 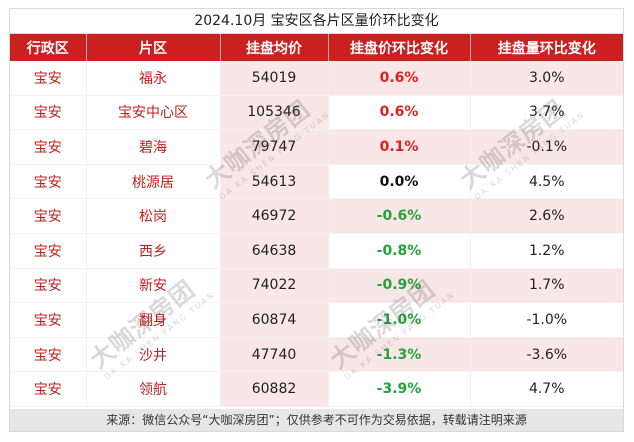 I want to click on source-note: 来源：微信公众号“大咖深房团”；仅供参考不可作为交易依据，转载请注明来源, so click(x=316, y=420).